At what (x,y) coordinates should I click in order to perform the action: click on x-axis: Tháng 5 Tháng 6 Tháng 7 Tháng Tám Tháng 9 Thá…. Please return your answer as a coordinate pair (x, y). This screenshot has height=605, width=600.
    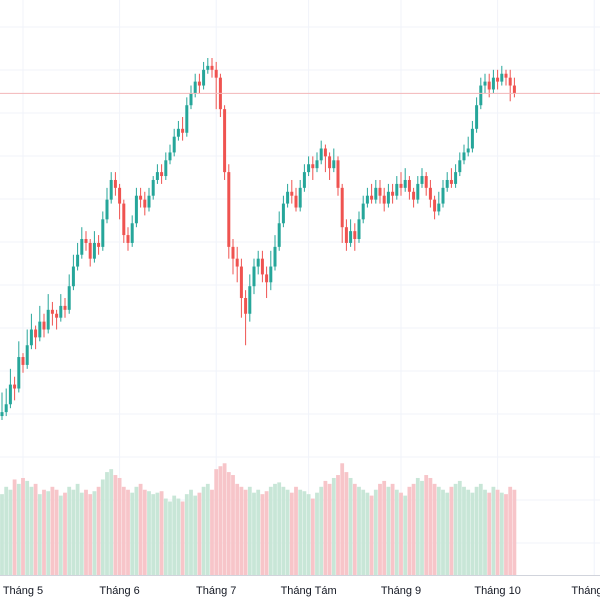
    Looking at the image, I should click on (301, 591).